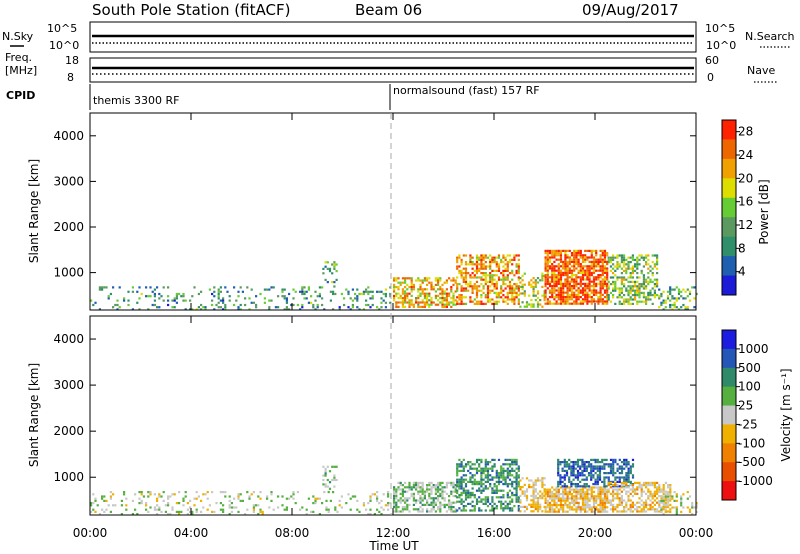  Describe the element at coordinates (764, 211) in the screenshot. I see `power-colorbar-label: Power [dB]` at that location.